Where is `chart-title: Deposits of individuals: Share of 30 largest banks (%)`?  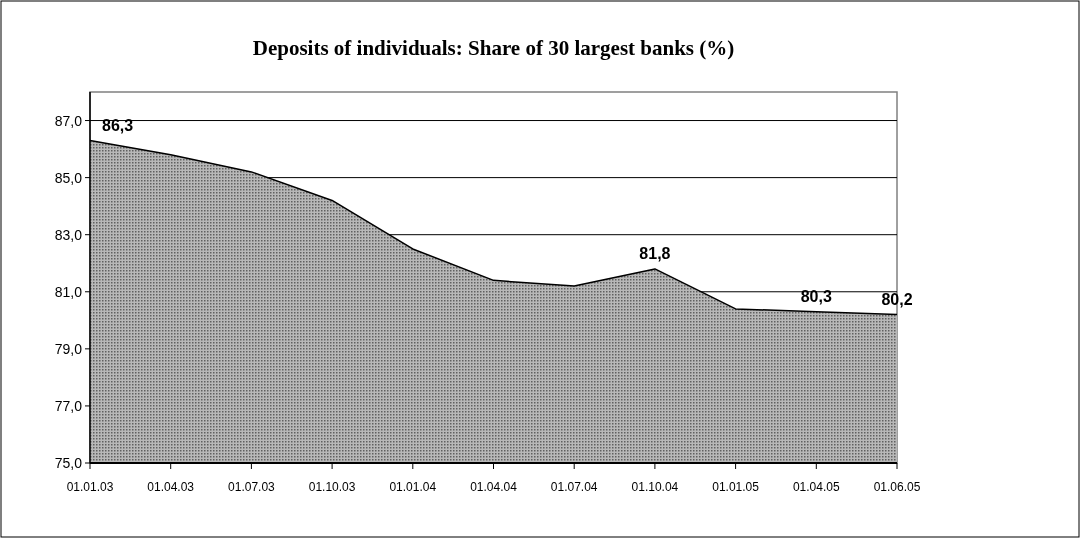 chart-title: Deposits of individuals: Share of 30 largest banks (%) is located at coordinates (493, 48).